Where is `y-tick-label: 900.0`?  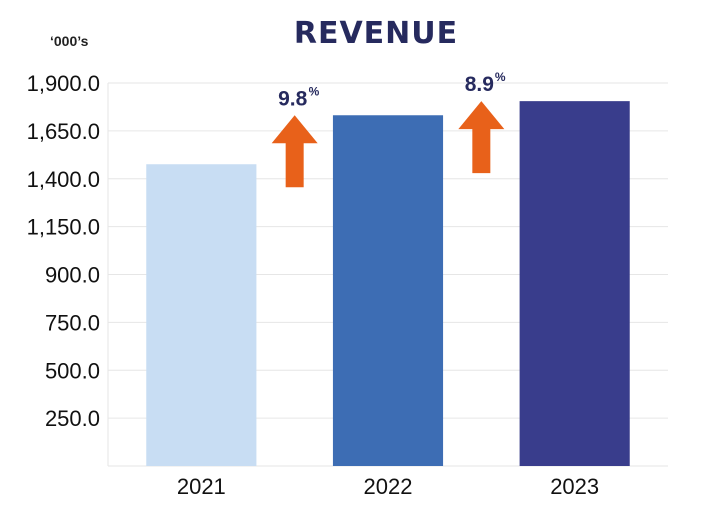
y-tick-label: 900.0 is located at coordinates (72, 275).